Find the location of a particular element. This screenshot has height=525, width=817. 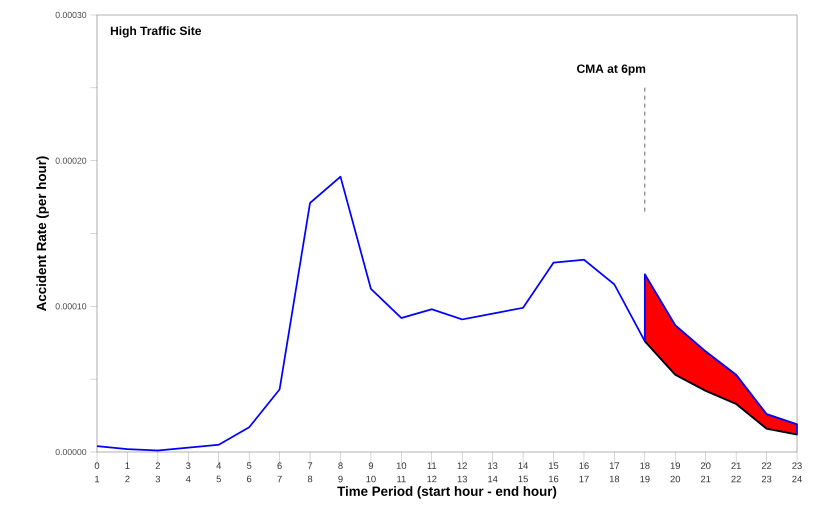

x-tick-label: 11 12 is located at coordinates (432, 472).